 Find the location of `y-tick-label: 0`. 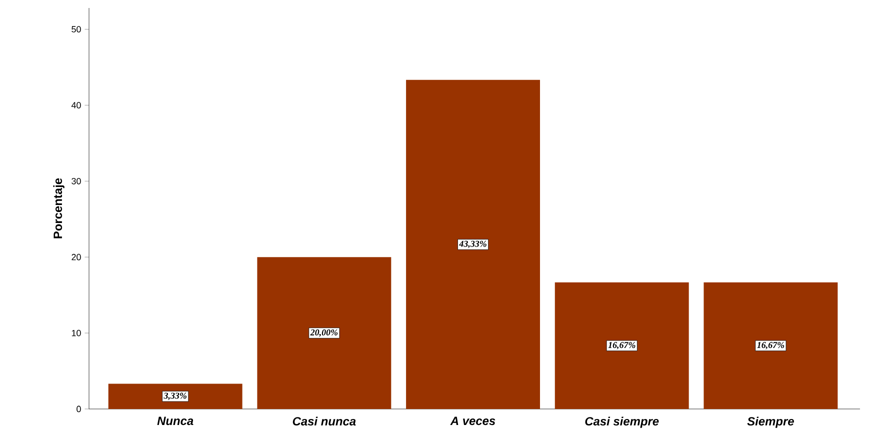

y-tick-label: 0 is located at coordinates (78, 409).